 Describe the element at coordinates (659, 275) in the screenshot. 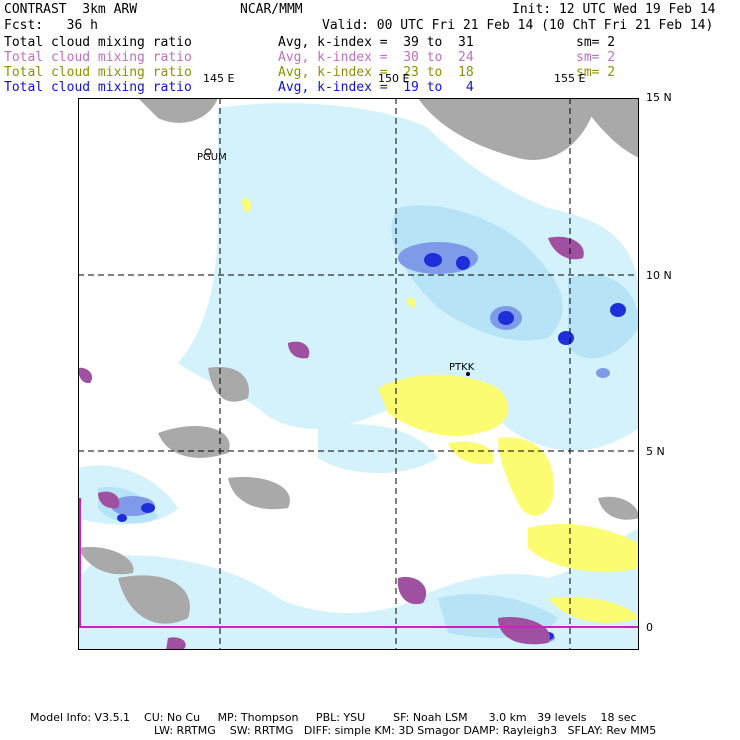

I see `lat-label-10n: 10 N` at that location.